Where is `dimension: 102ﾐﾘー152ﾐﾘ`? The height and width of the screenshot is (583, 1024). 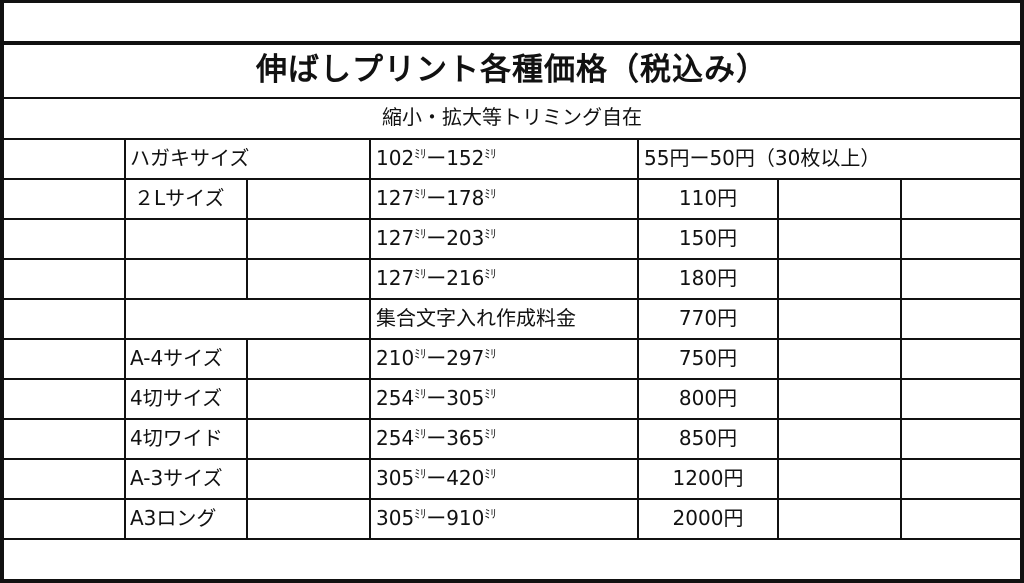 dimension: 102ﾐﾘー152ﾐﾘ is located at coordinates (436, 158).